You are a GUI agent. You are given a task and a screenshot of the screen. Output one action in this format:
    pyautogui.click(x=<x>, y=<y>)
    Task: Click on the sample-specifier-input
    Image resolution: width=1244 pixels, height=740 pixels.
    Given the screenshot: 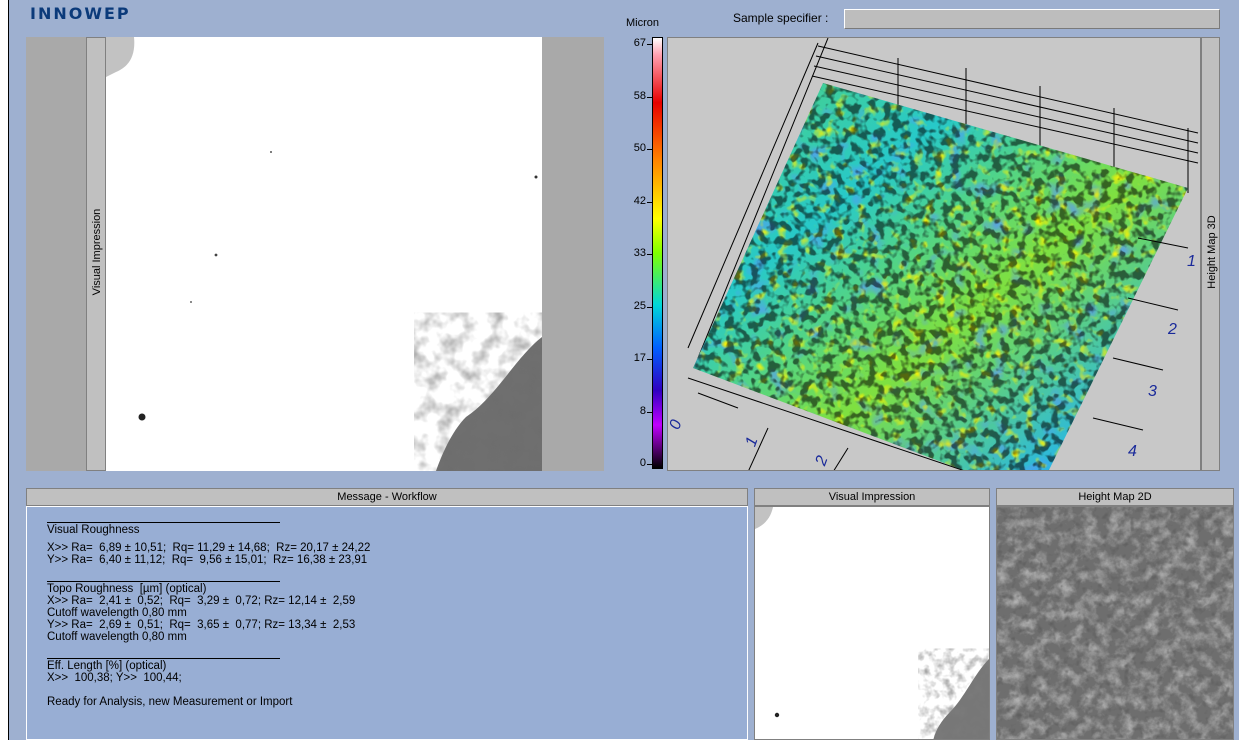 What is the action you would take?
    pyautogui.click(x=1032, y=19)
    